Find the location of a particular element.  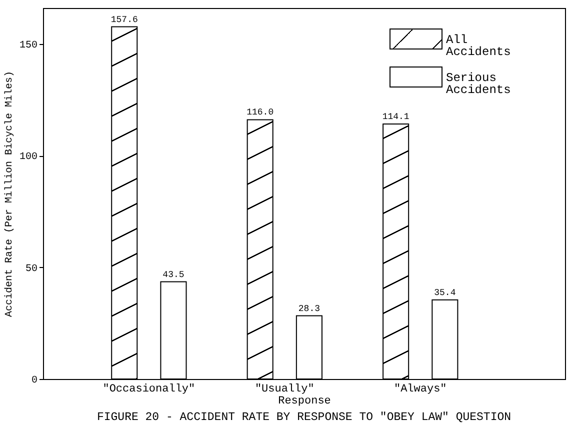

x-tick-label: "Always" is located at coordinates (420, 390).